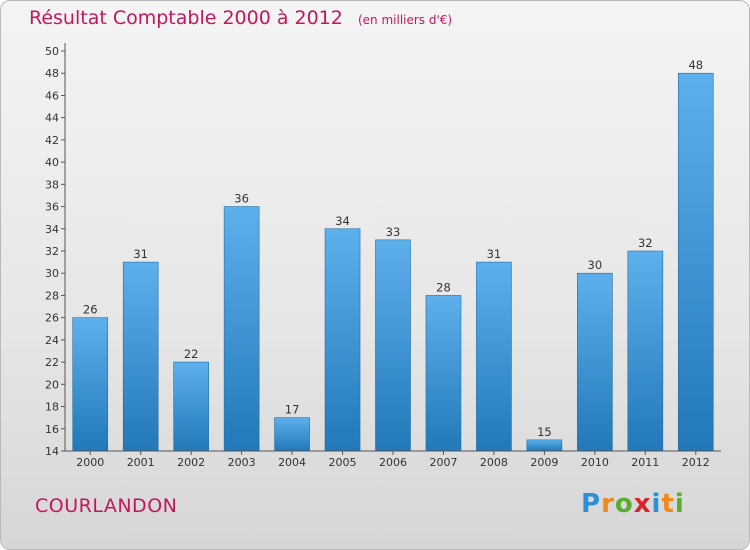 Image resolution: width=750 pixels, height=550 pixels. What do you see at coordinates (405, 20) in the screenshot?
I see `chart-title-unit: (en milliers d'€)` at bounding box center [405, 20].